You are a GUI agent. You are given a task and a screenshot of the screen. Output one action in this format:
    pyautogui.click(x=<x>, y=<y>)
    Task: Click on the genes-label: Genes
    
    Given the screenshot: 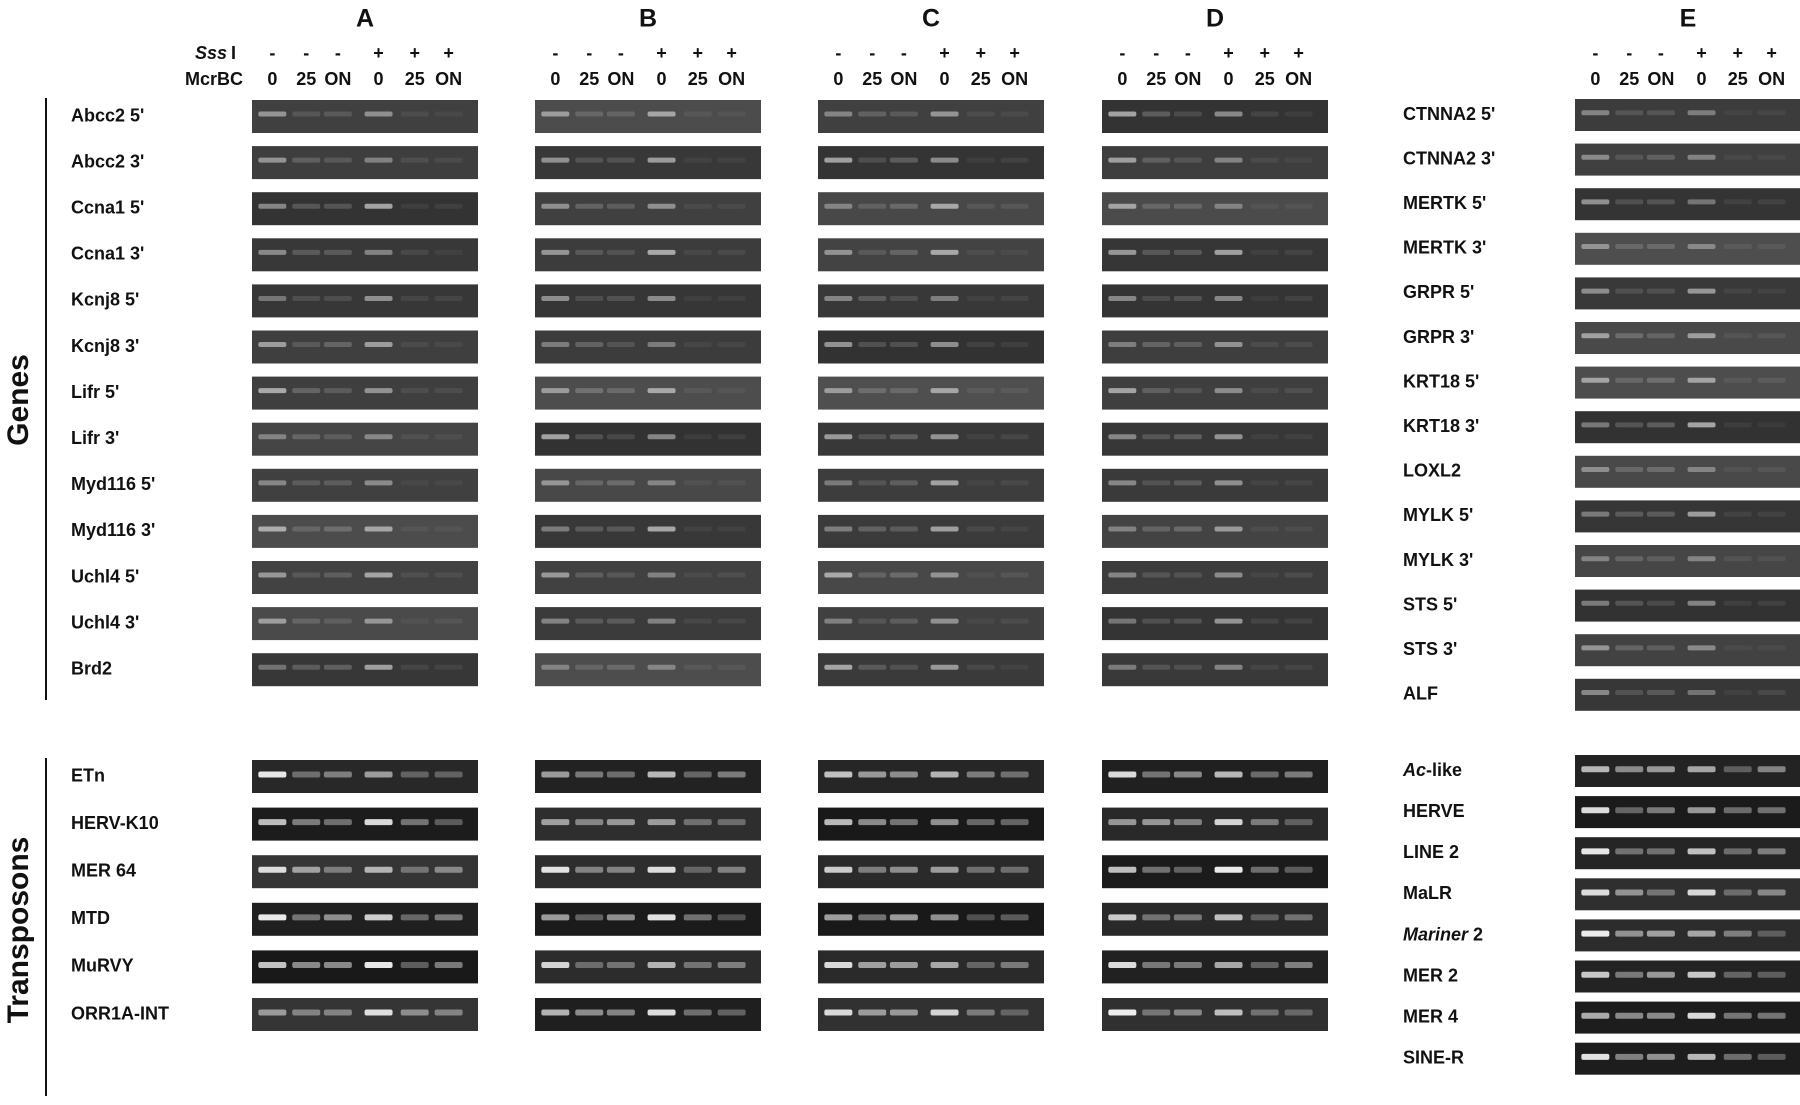 What is the action you would take?
    pyautogui.click(x=18, y=400)
    